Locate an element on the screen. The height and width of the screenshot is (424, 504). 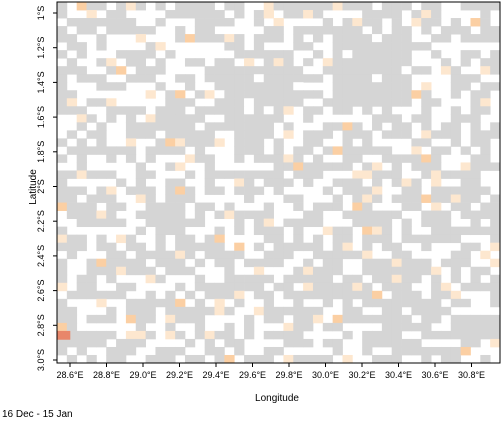
y-tick-label: 2°S is located at coordinates (41, 186).